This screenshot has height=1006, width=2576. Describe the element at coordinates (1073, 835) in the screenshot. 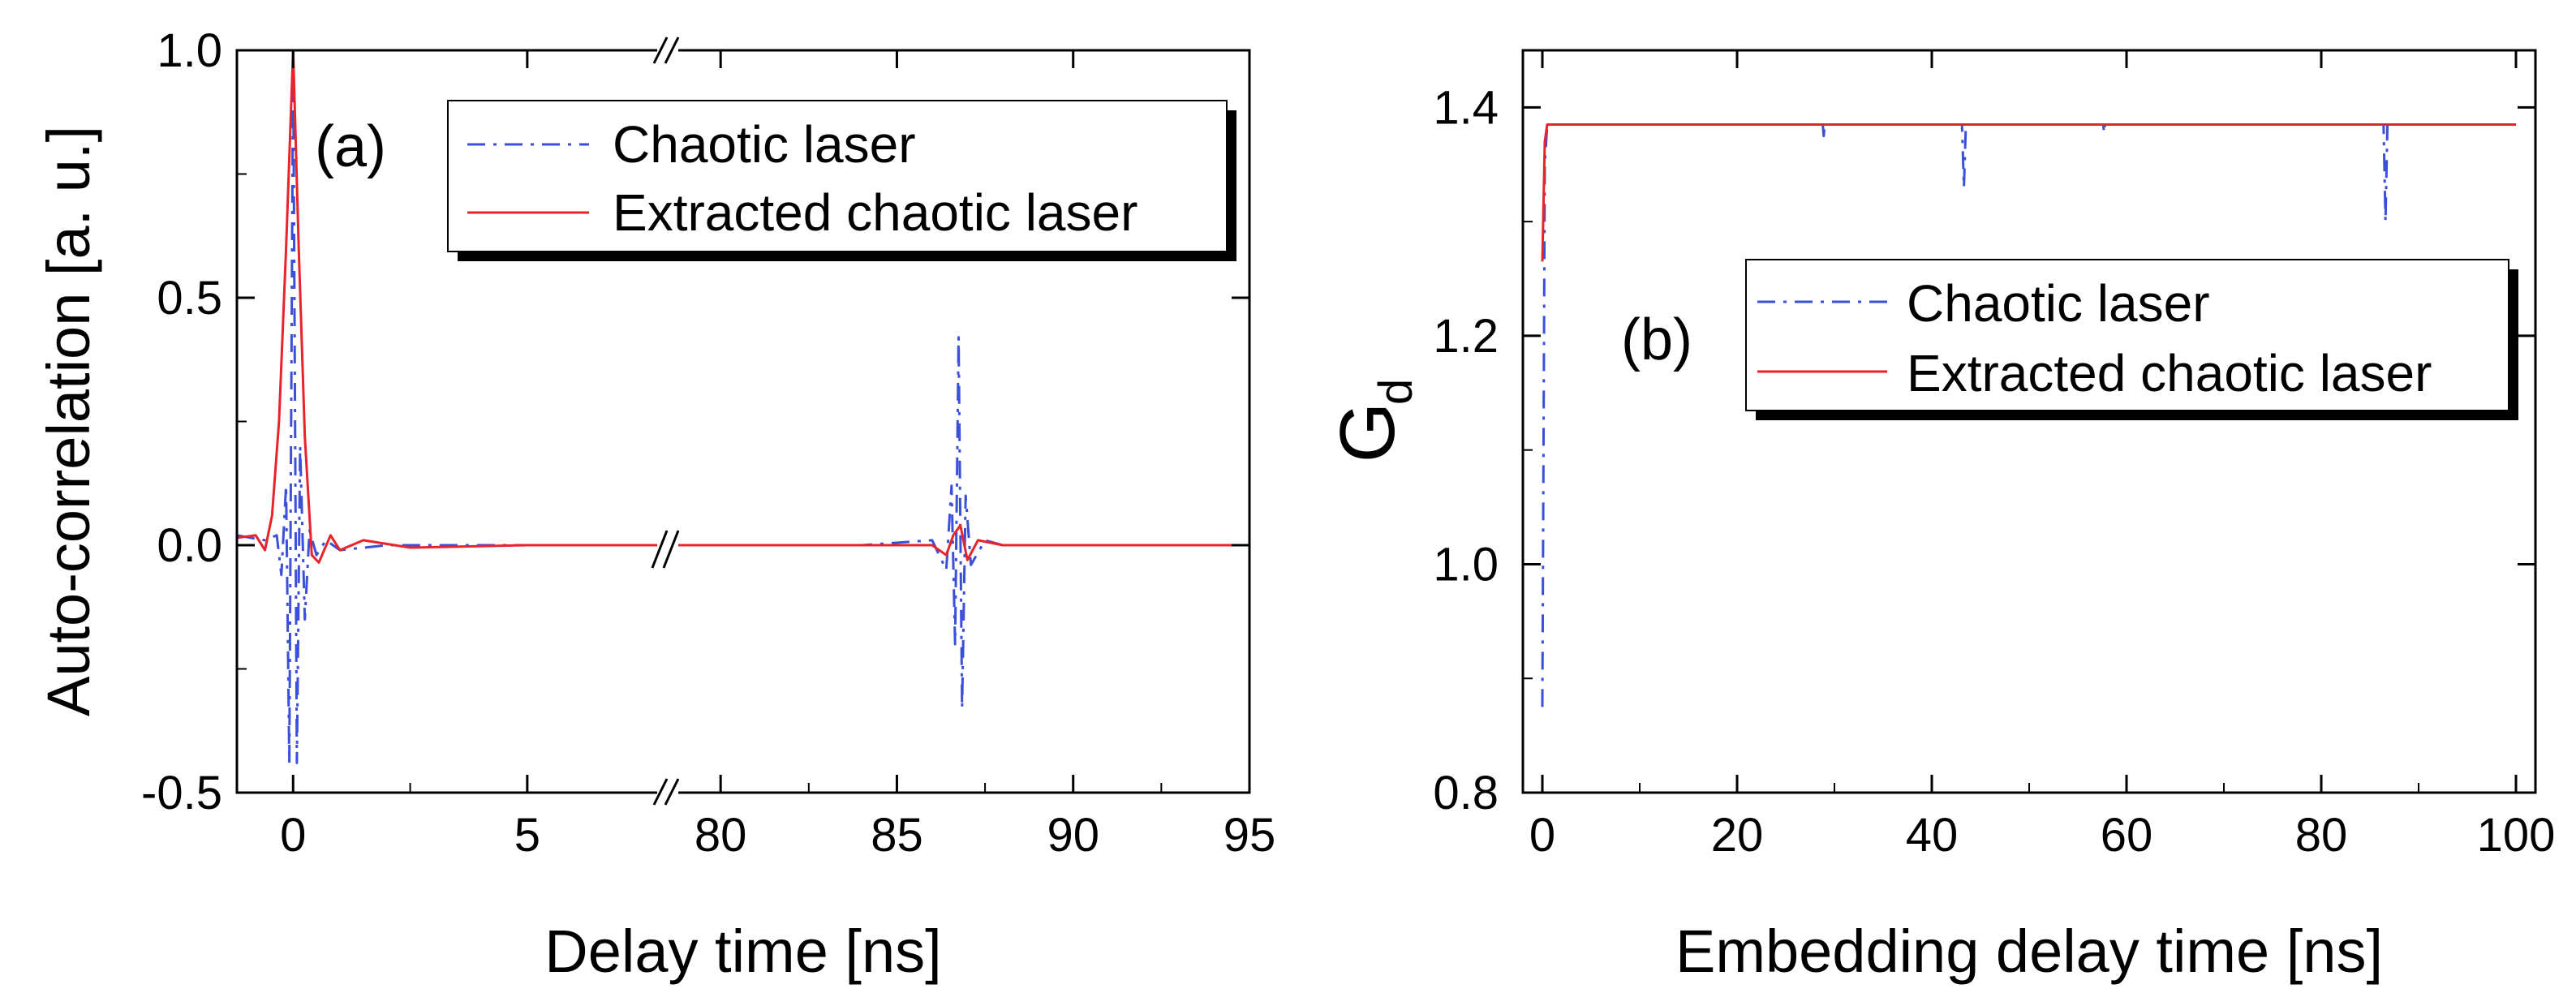

I see `panel-a-xtick-label: 90` at that location.